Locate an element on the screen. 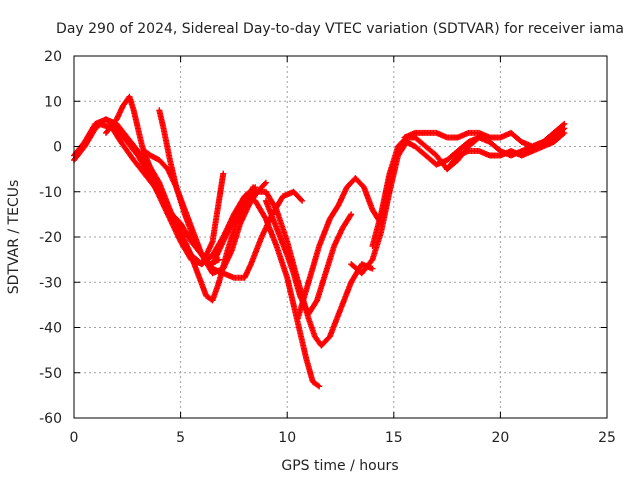 The image size is (640, 480). x-tick-label: 10 is located at coordinates (287, 438).